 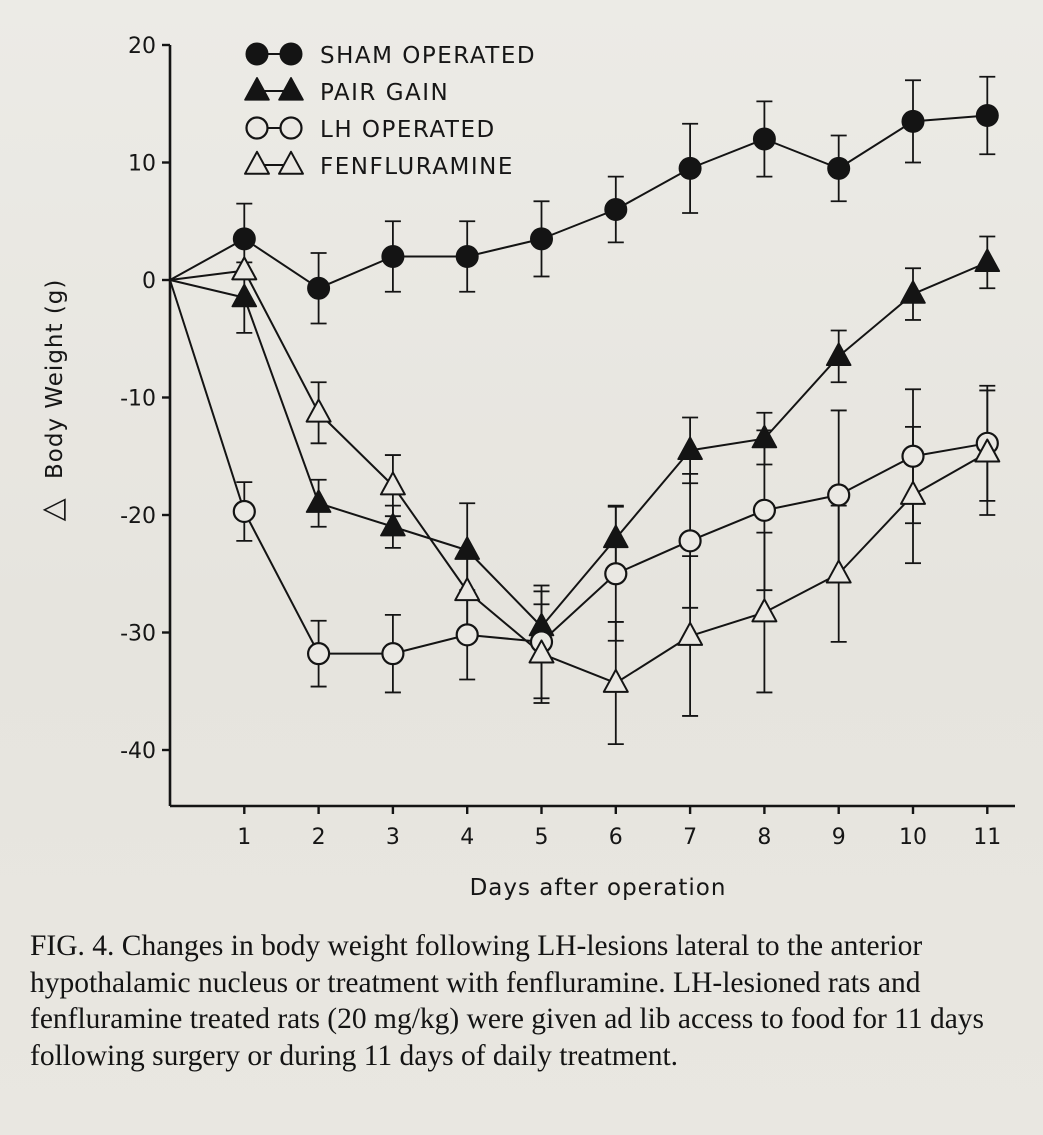 What do you see at coordinates (578, 202) in the screenshot?
I see `series-line-filled-circle` at bounding box center [578, 202].